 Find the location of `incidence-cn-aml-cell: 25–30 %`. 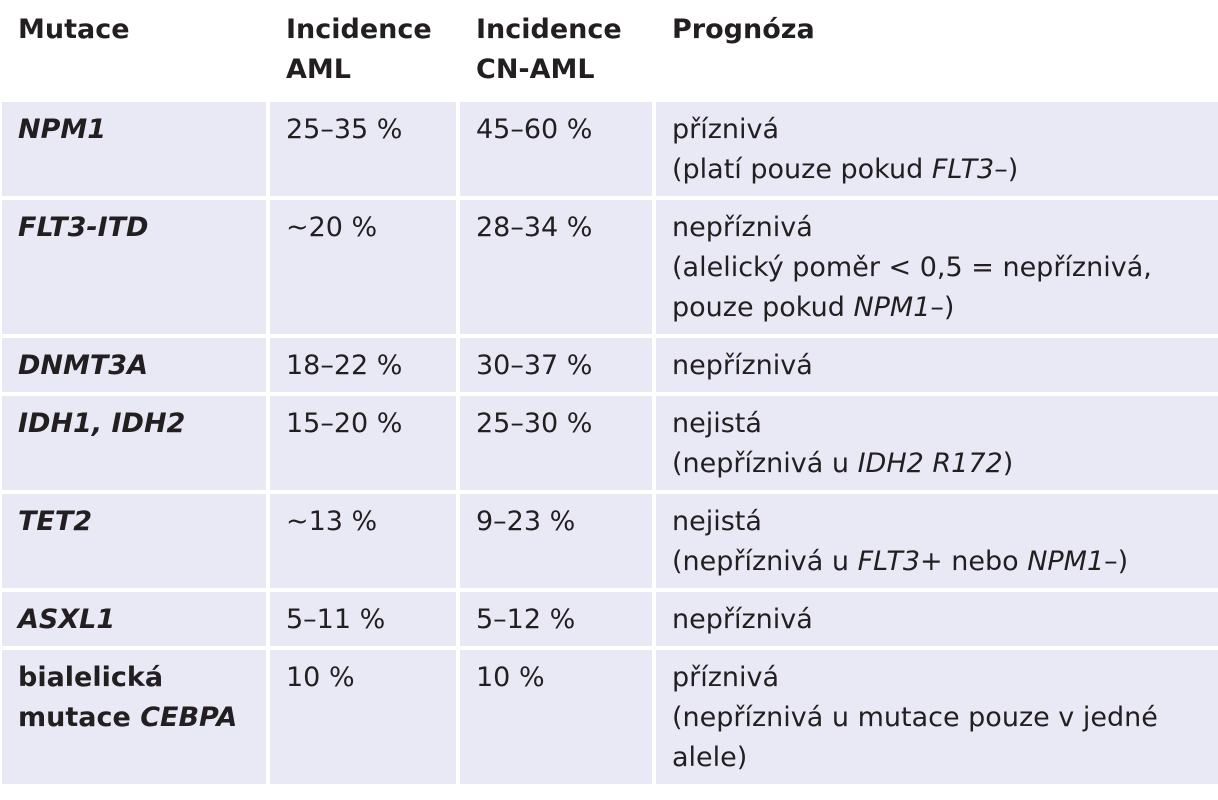

incidence-cn-aml-cell: 25–30 % is located at coordinates (556, 443).